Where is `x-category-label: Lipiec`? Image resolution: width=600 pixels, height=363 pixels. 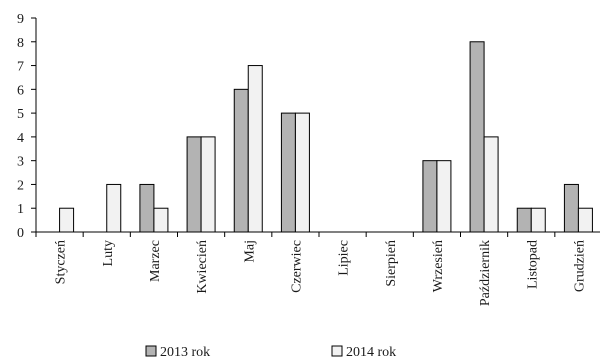 x-category-label: Lipiec is located at coordinates (344, 258).